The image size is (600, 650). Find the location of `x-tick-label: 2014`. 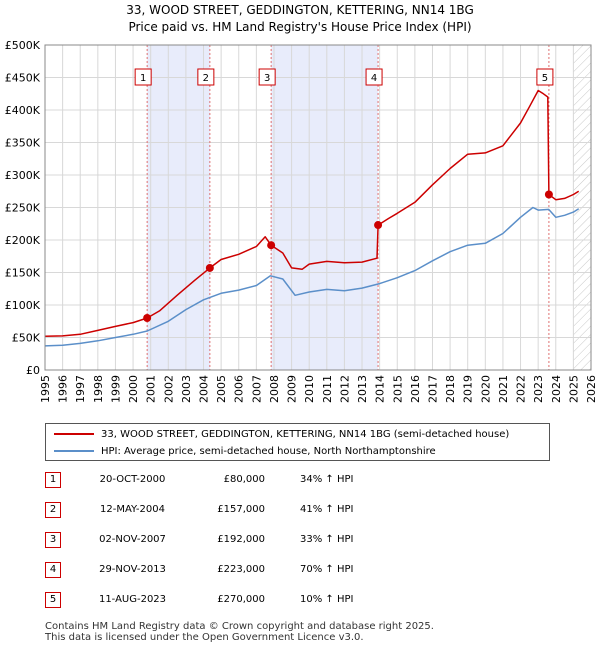

x-tick-label: 2014 is located at coordinates (380, 389).